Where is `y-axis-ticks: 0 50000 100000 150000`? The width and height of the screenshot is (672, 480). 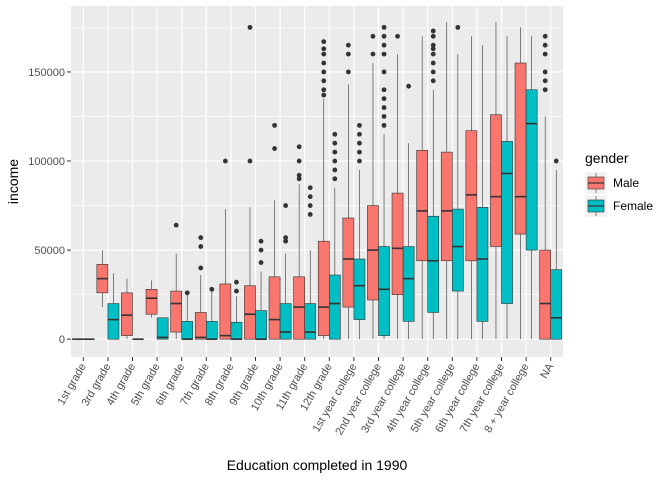
y-axis-ticks: 0 50000 100000 150000 is located at coordinates (49, 206).